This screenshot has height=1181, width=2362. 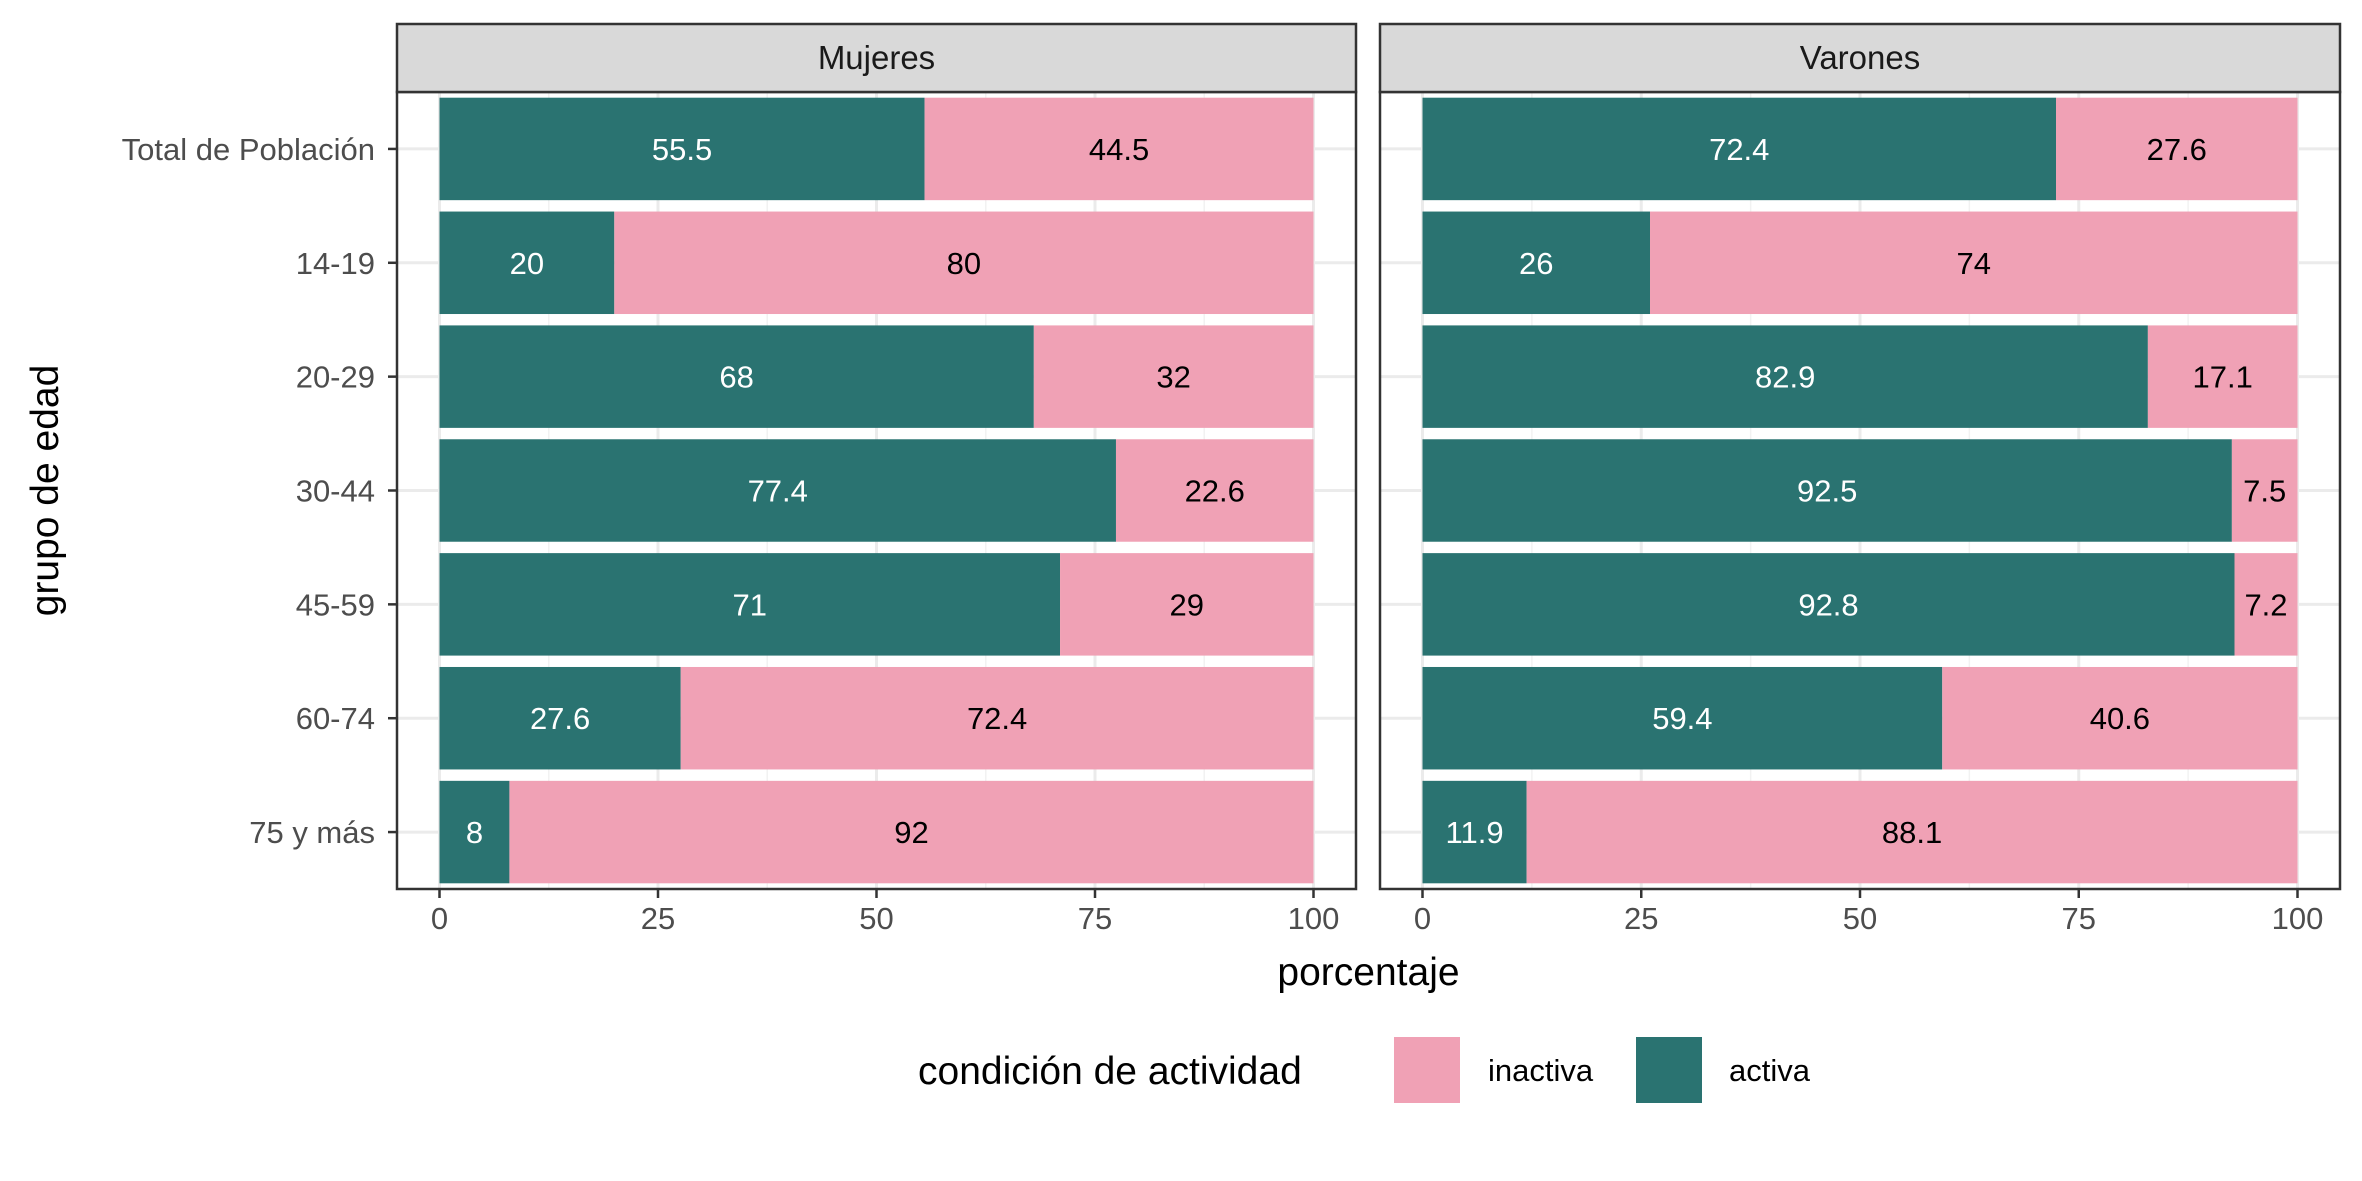 I want to click on y-tick-label: 45-59, so click(x=335, y=604).